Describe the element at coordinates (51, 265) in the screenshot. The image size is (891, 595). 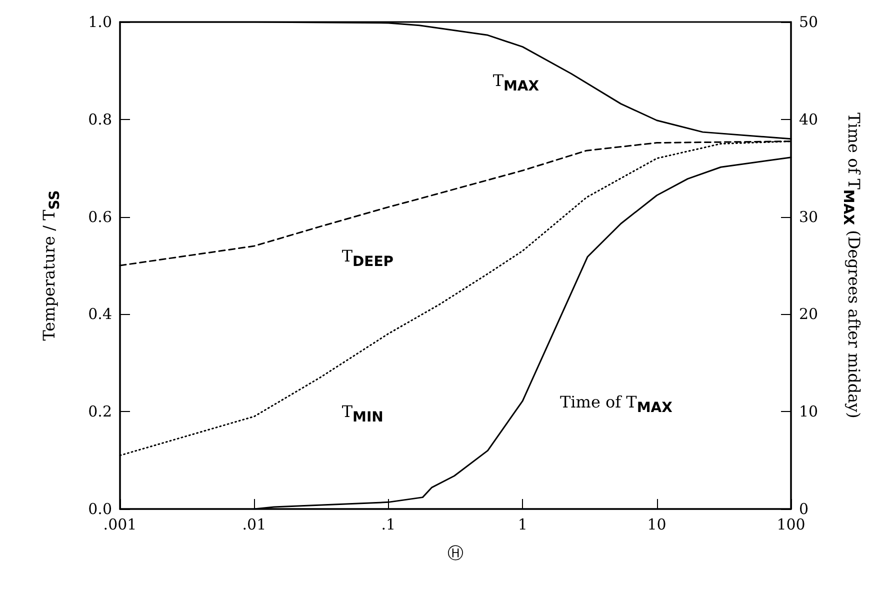
I see `y-axis-title: Temperature / TSS` at that location.